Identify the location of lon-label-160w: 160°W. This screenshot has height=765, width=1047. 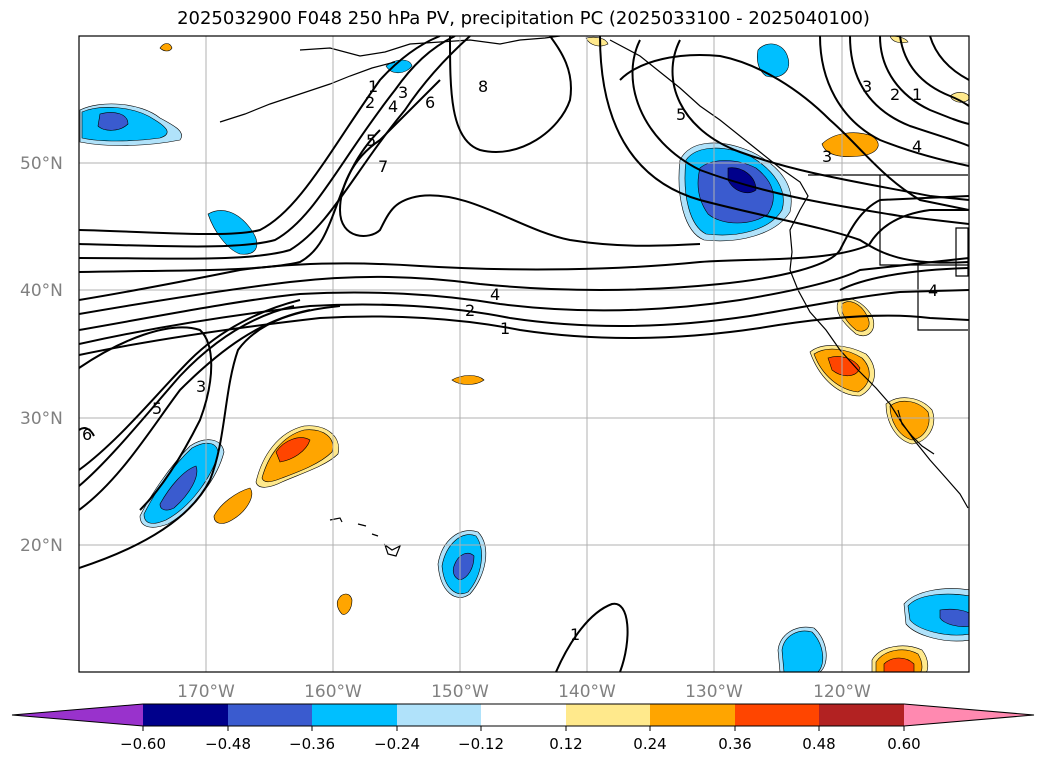
(333, 692).